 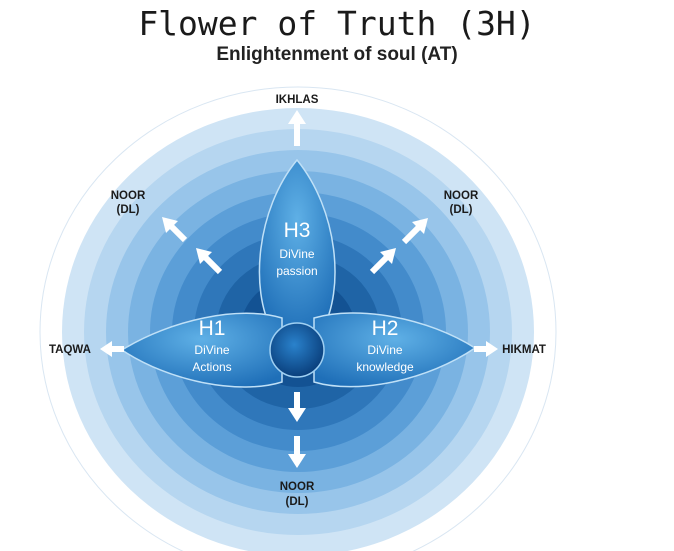 I want to click on label-noor-upper-left: NOOR, so click(x=128, y=196).